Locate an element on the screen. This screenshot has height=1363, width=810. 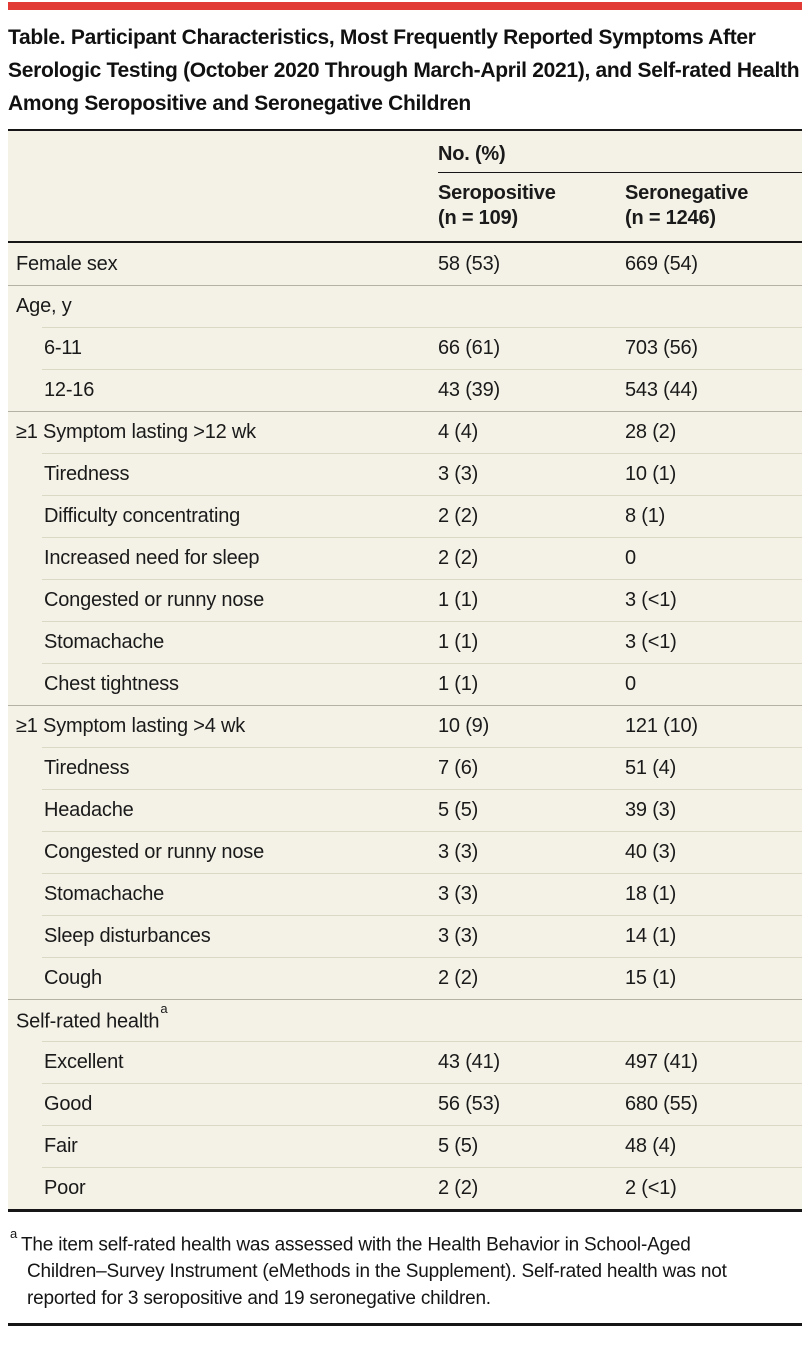
seronegative-value: 8 (1) is located at coordinates (645, 515).